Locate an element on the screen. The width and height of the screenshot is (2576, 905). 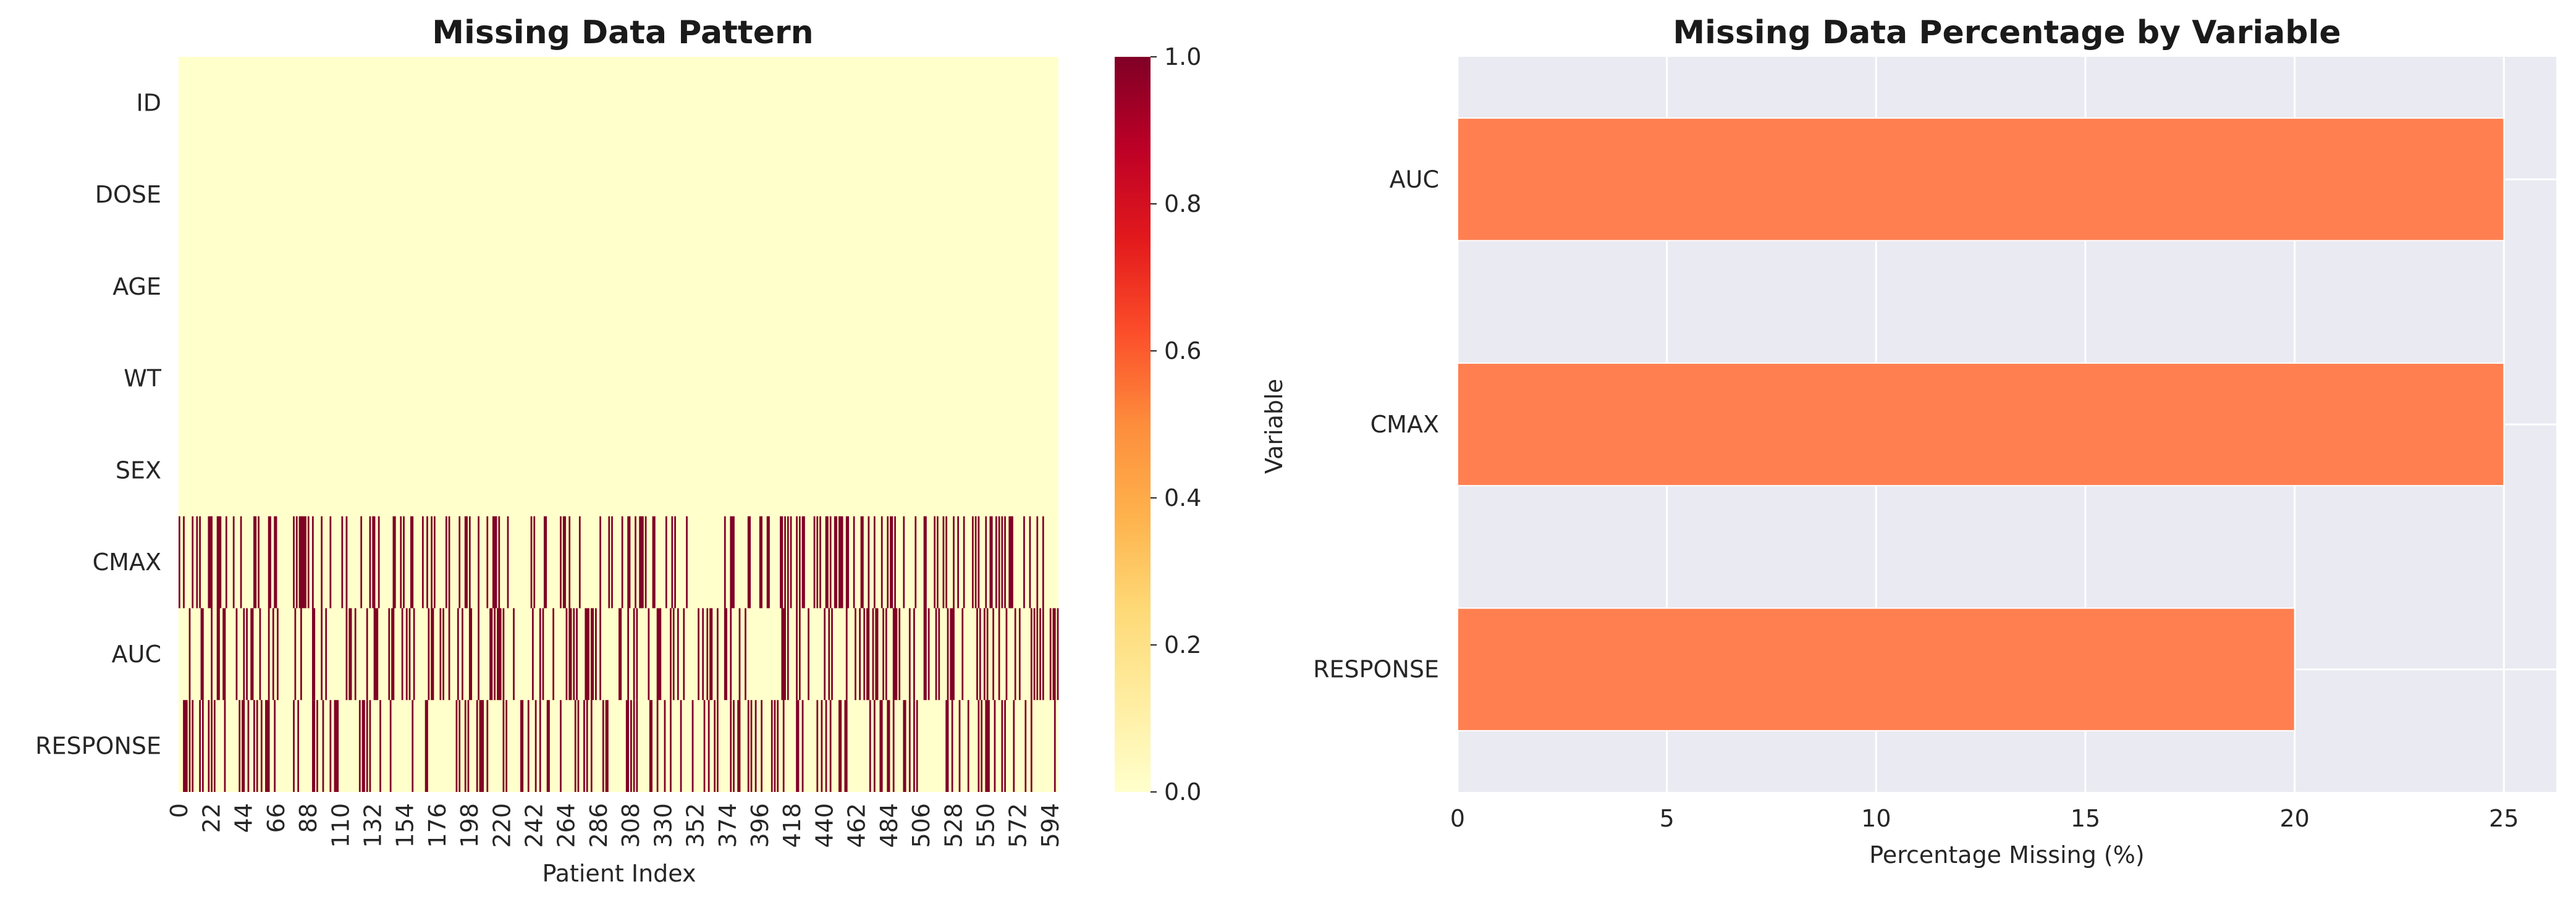
colorbar-gradient is located at coordinates (1133, 424).